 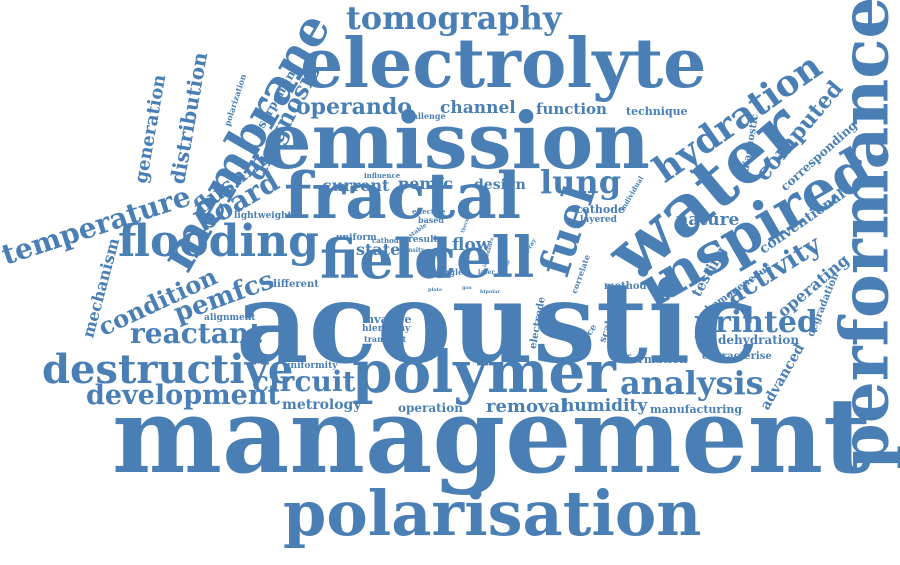 What do you see at coordinates (759, 340) in the screenshot?
I see `word-dehydration: dehydration` at bounding box center [759, 340].